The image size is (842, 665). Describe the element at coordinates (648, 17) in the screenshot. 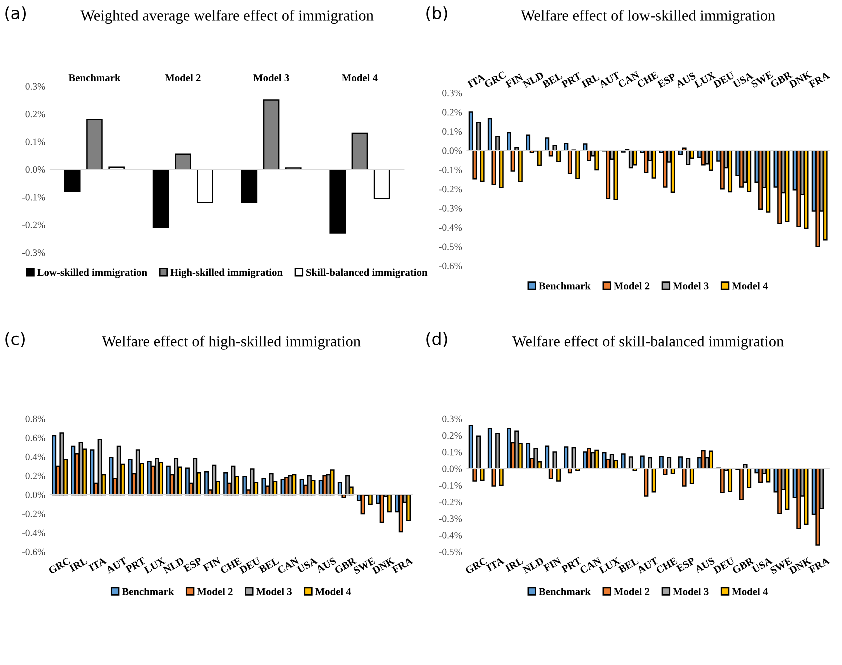

I see `chart-title: Welfare effect of low-skilled immigration` at that location.